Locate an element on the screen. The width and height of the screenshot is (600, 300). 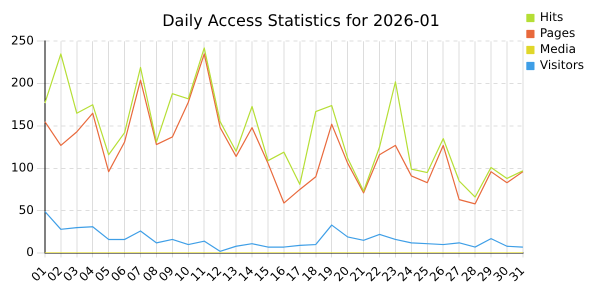
y-tick-label: 200 is located at coordinates (22, 83).